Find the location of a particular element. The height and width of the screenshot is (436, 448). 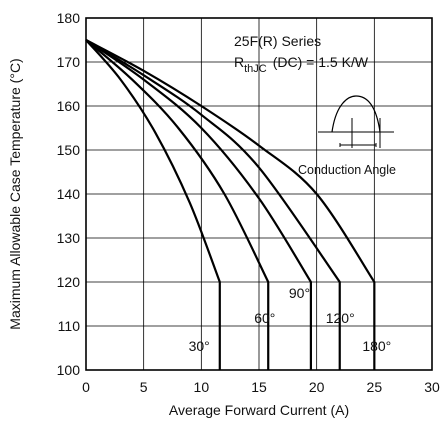

y-tick-label: 100 is located at coordinates (69, 370).